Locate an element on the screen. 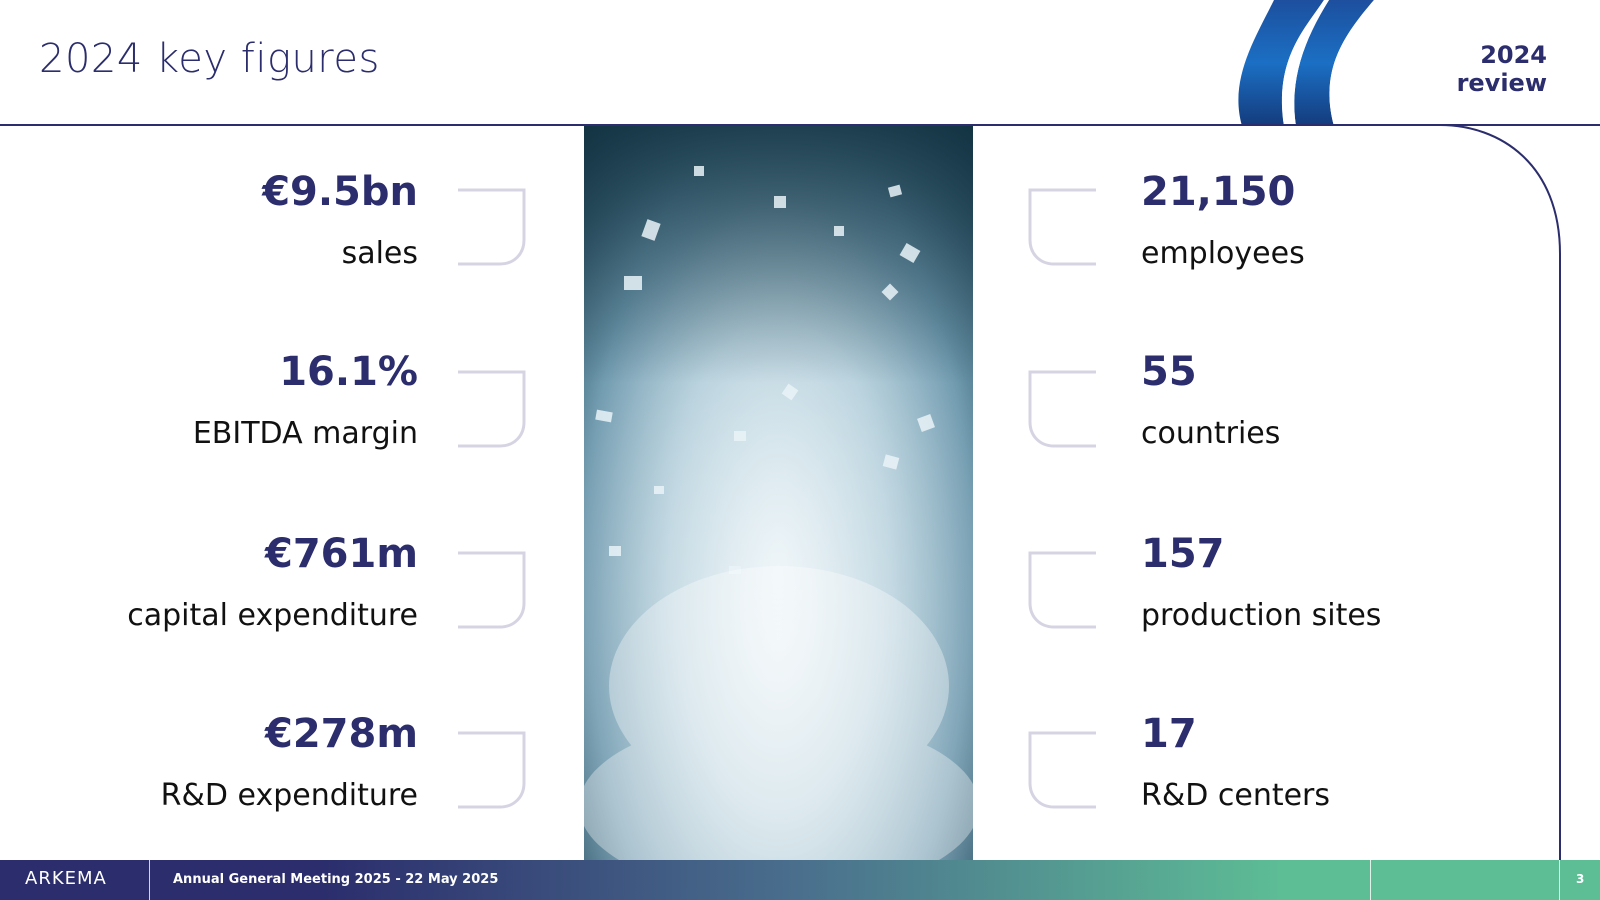 Image resolution: width=1600 pixels, height=900 pixels. stat-label: capital expenditure is located at coordinates (272, 615).